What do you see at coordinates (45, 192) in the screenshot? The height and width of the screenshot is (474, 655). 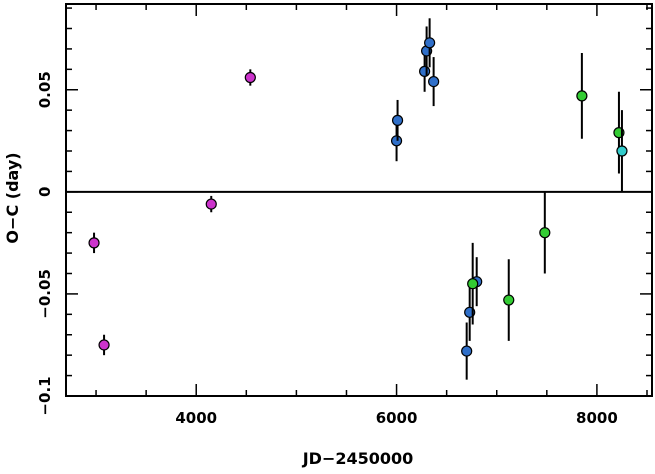 I see `y-tick-label: 0` at bounding box center [45, 192].